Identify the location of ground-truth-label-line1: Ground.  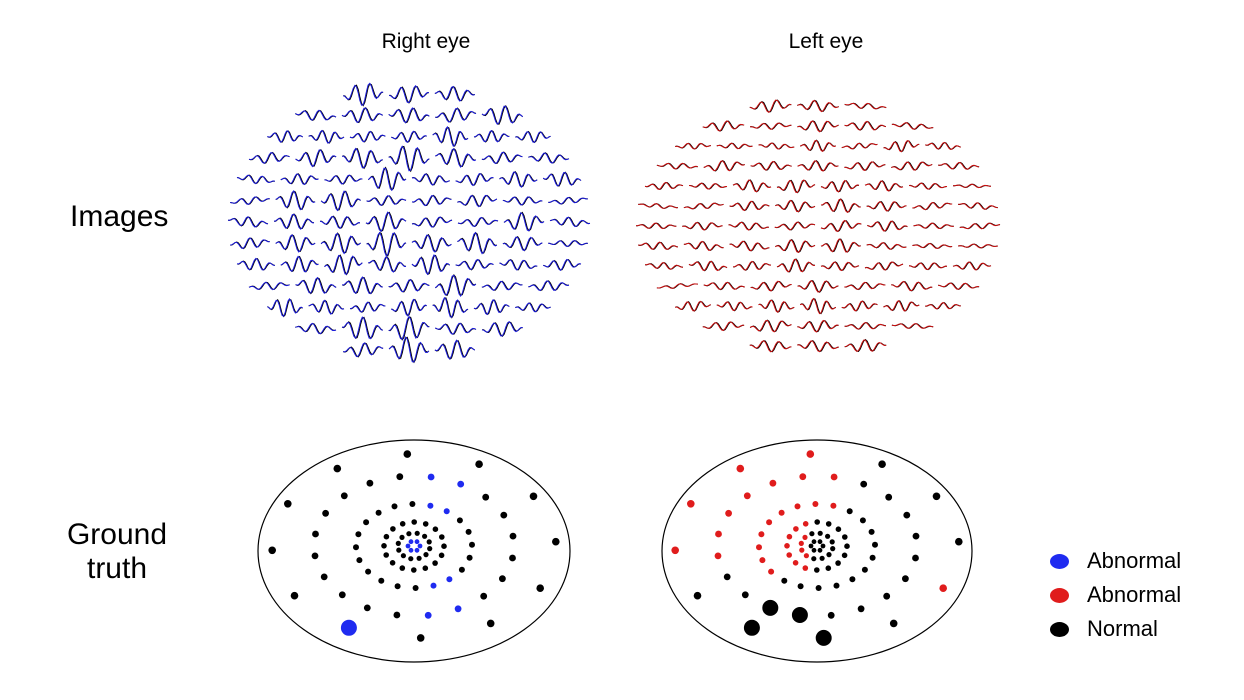
(117, 534).